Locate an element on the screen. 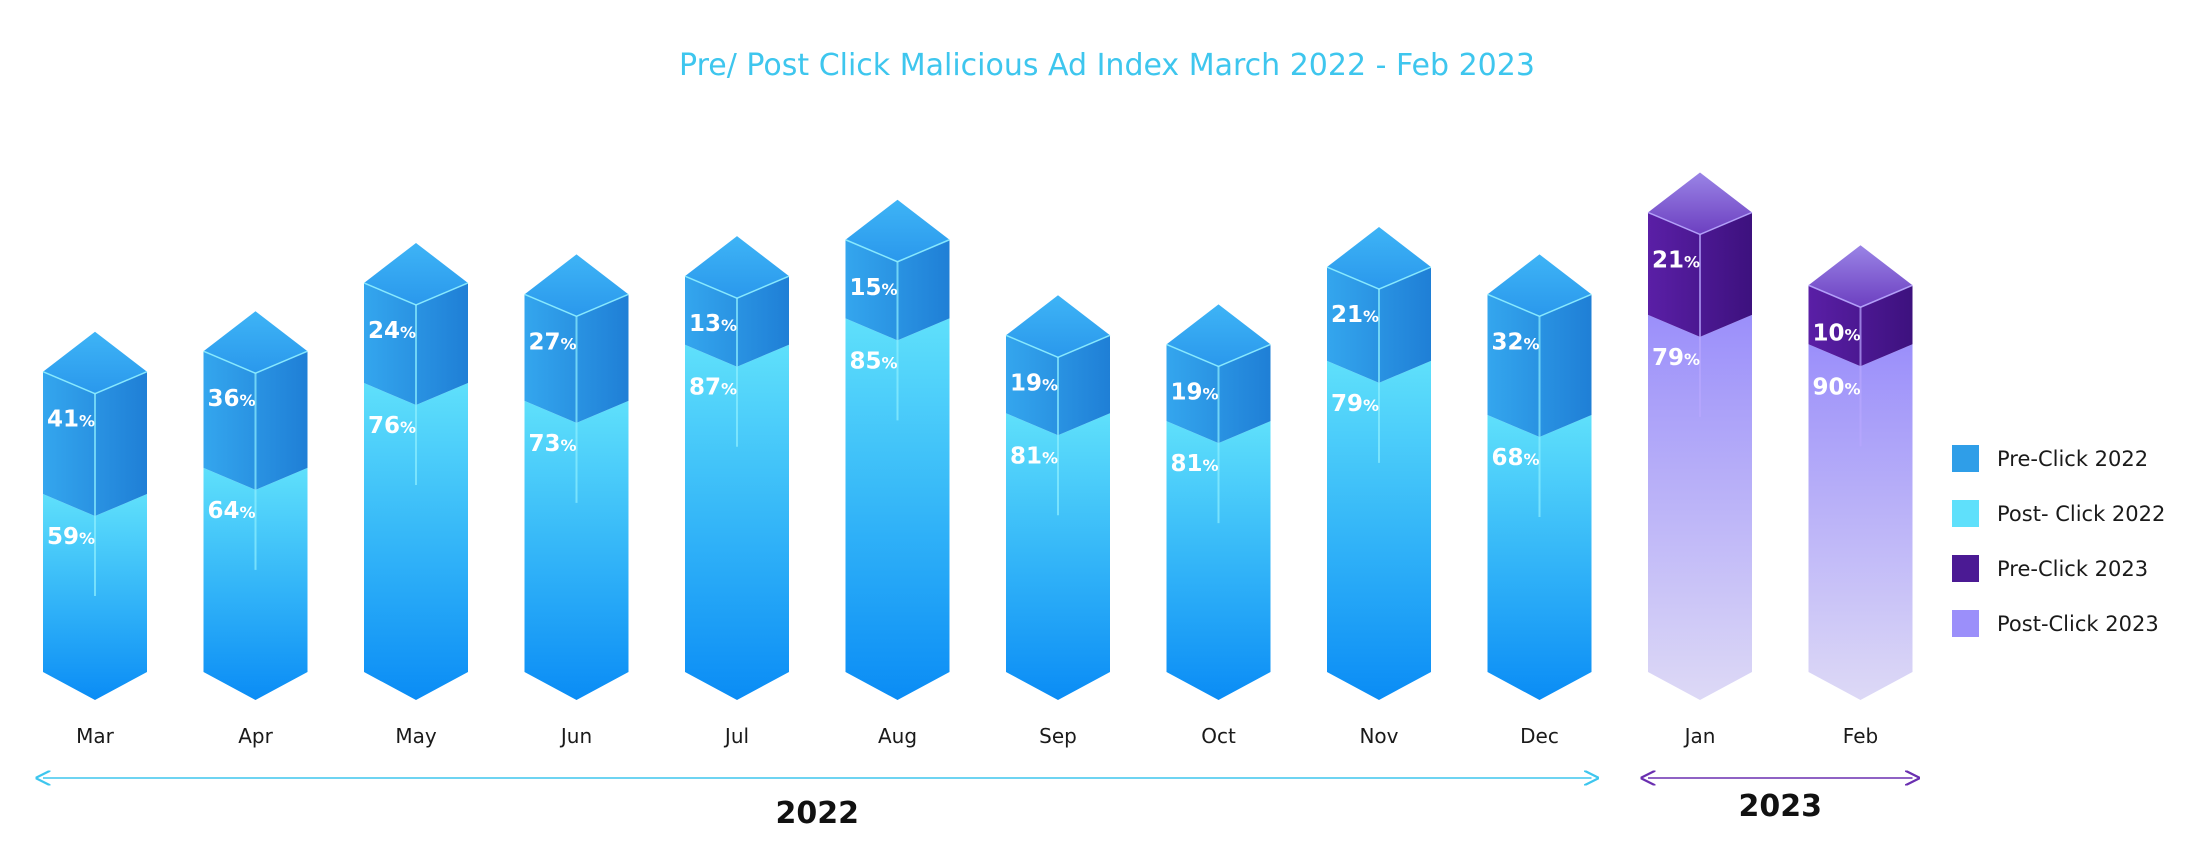  bar-jan is located at coordinates (1700, 436).